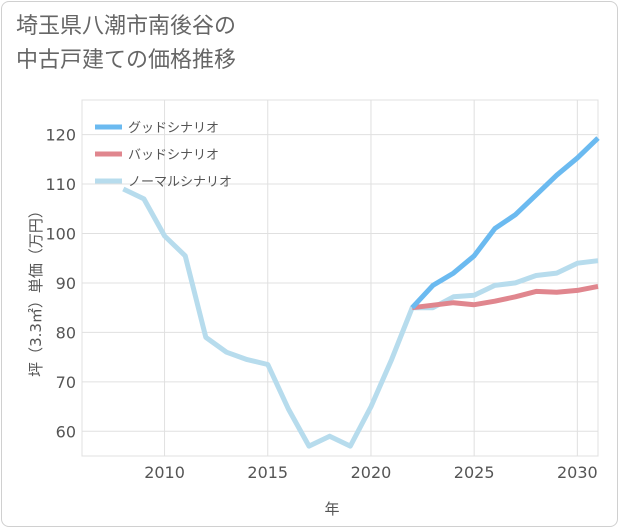  I want to click on x-axis-label: 年, so click(331, 509).